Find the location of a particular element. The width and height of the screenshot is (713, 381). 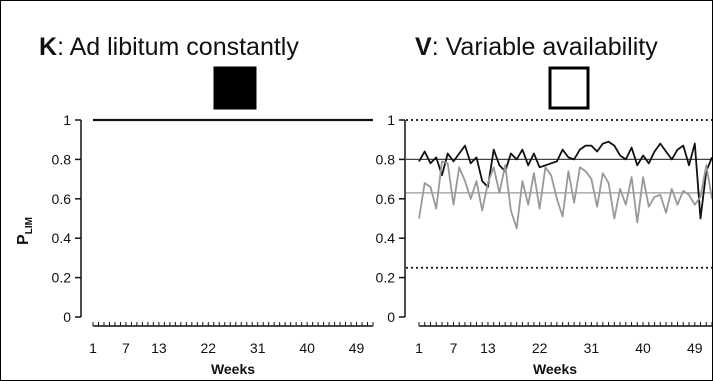

y-axis-label: PLIM is located at coordinates (25, 231).